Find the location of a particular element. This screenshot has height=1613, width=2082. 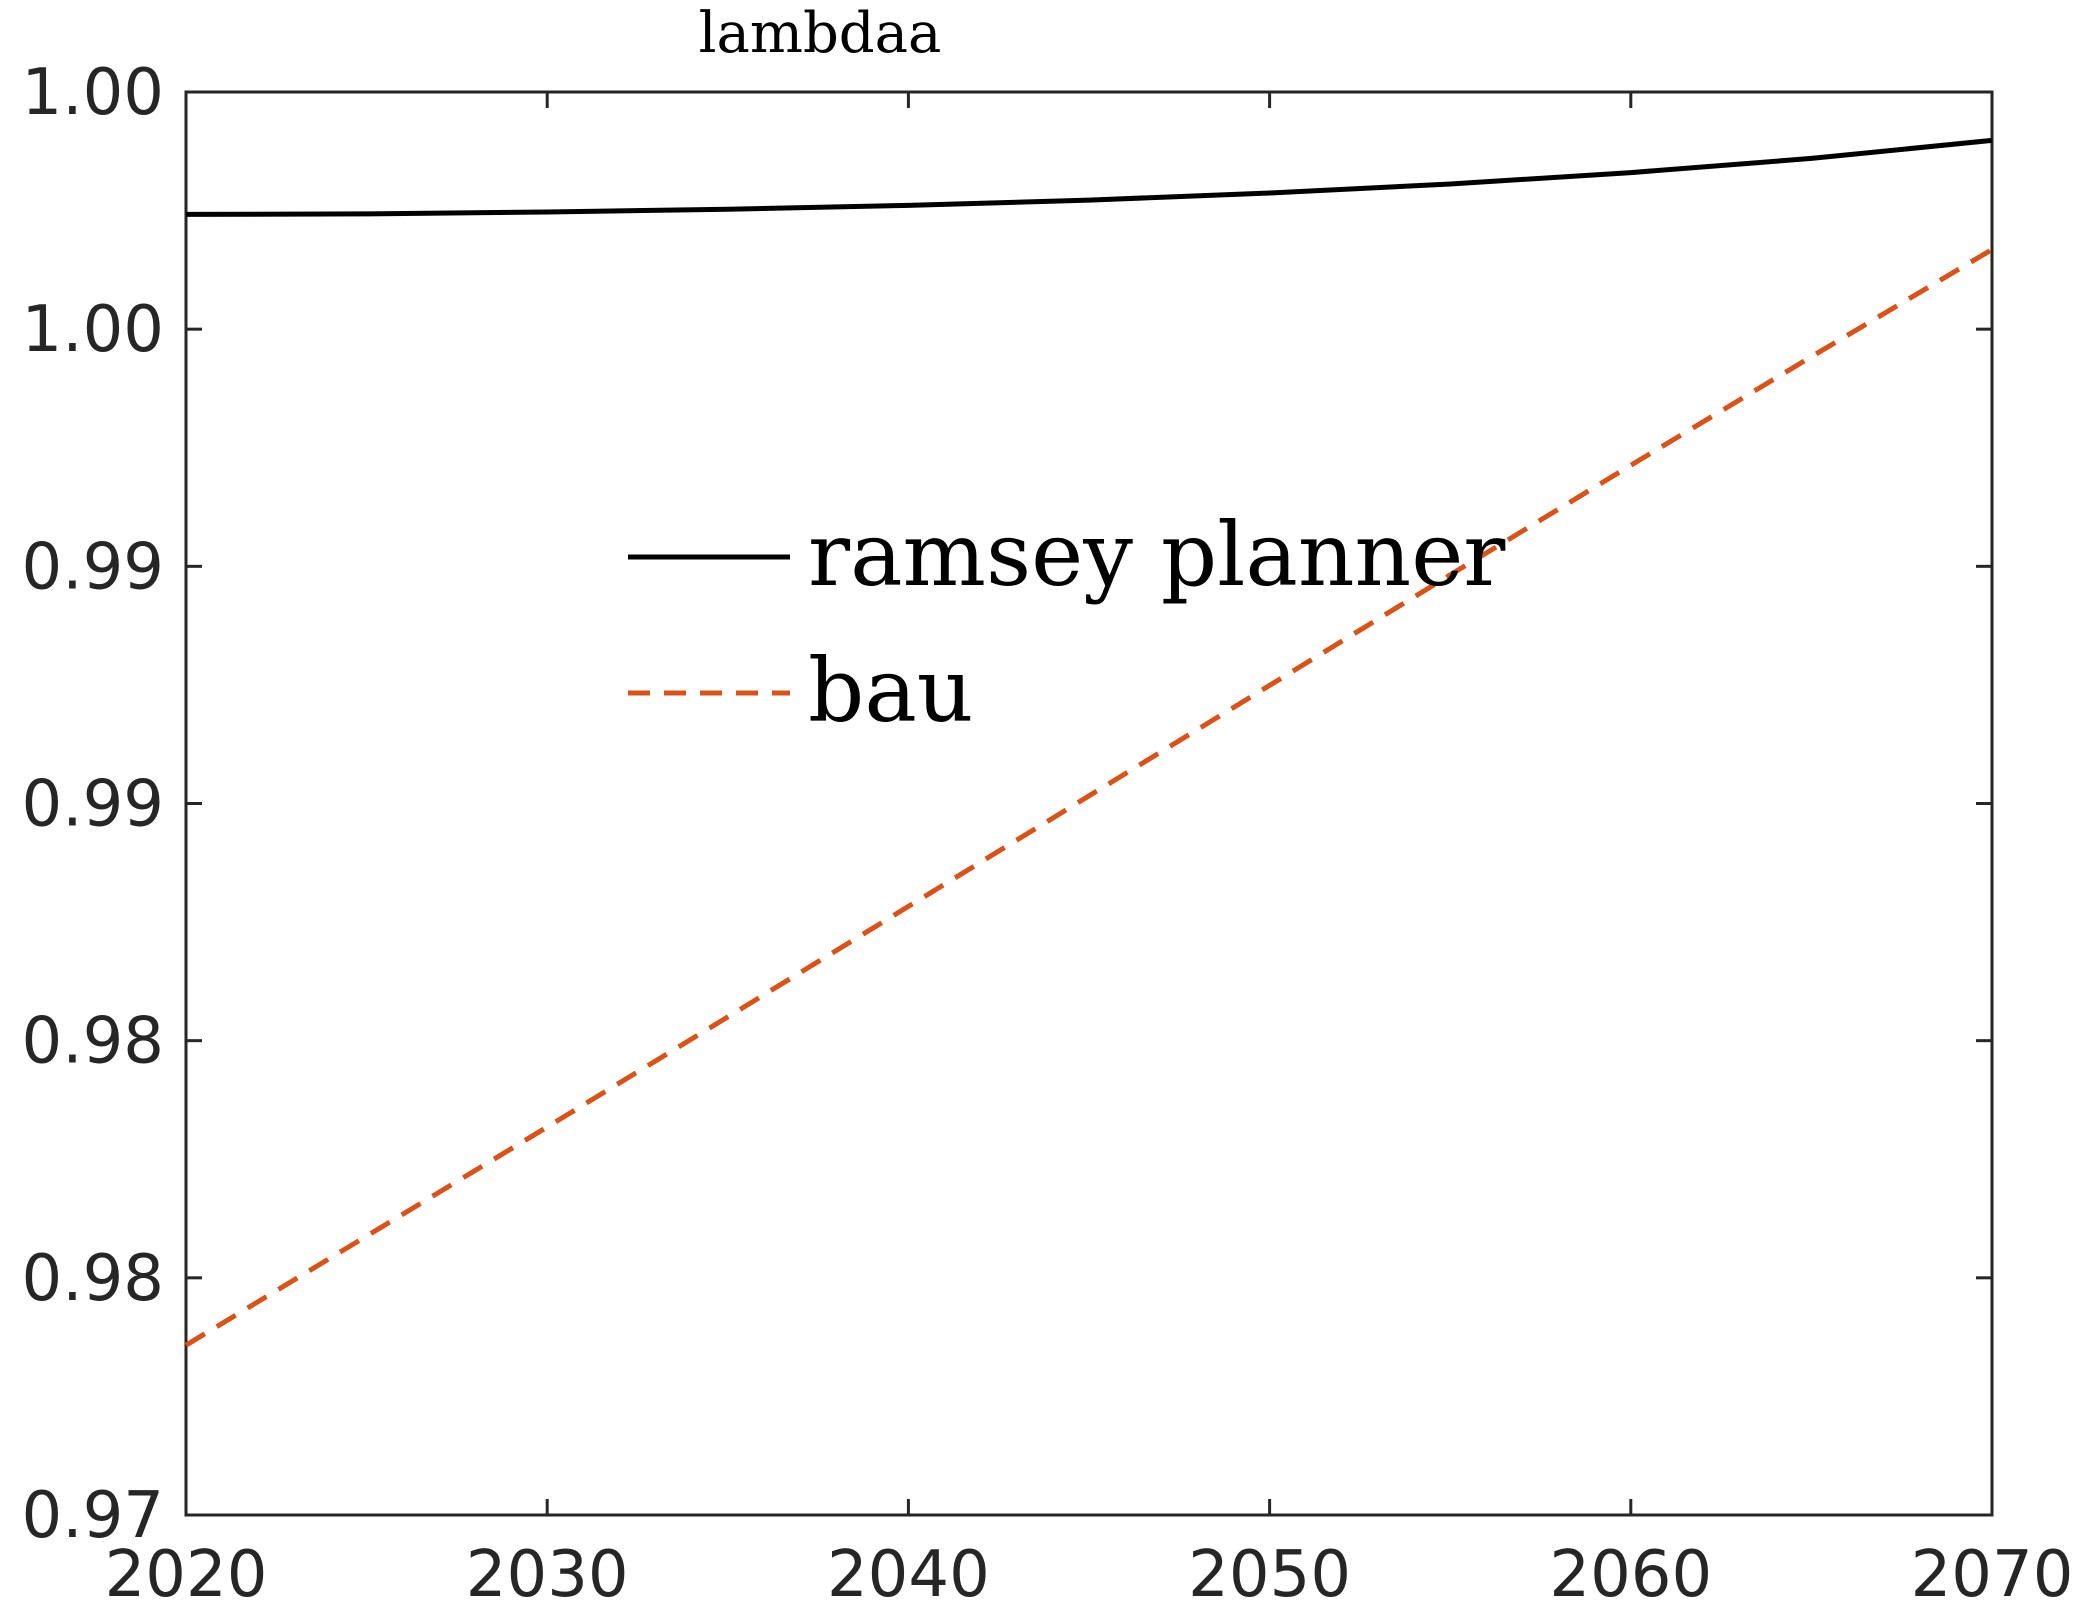

x-axis-tick-labels: 2020 2030 2040 2050 2060 2070 is located at coordinates (1089, 1575).